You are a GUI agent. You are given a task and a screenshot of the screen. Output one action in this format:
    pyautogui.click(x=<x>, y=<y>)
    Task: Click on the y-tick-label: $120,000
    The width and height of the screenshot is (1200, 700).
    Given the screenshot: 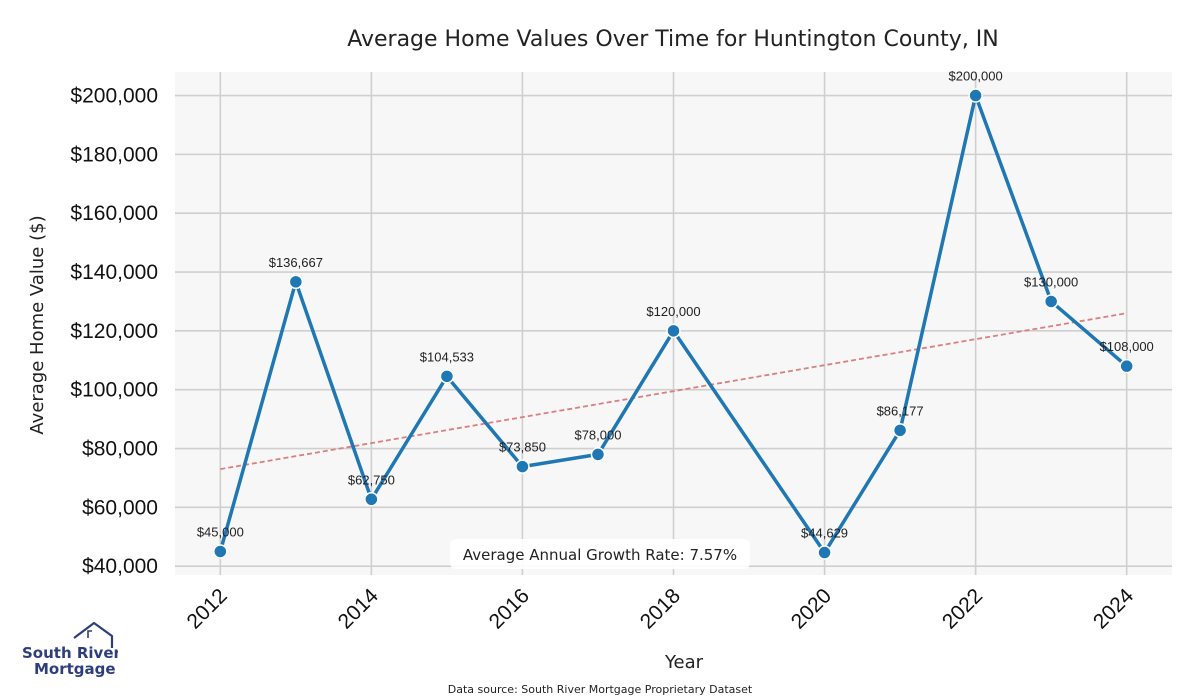 What is the action you would take?
    pyautogui.click(x=114, y=331)
    